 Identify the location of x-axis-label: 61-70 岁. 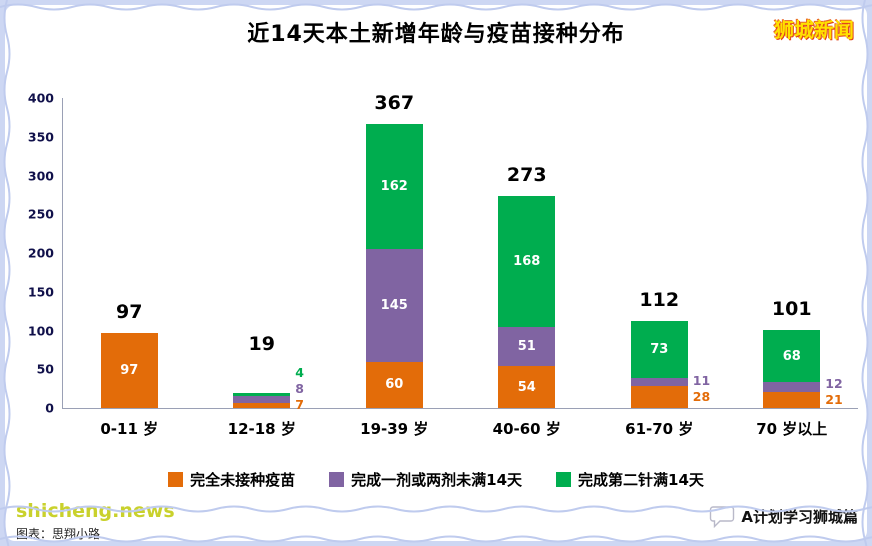
(659, 429).